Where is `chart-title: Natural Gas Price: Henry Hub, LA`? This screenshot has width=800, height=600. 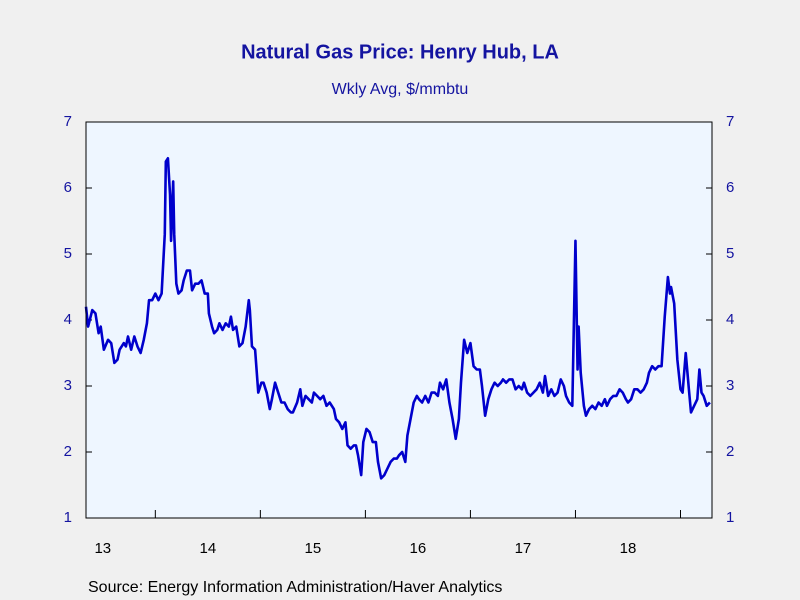 chart-title: Natural Gas Price: Henry Hub, LA is located at coordinates (400, 52).